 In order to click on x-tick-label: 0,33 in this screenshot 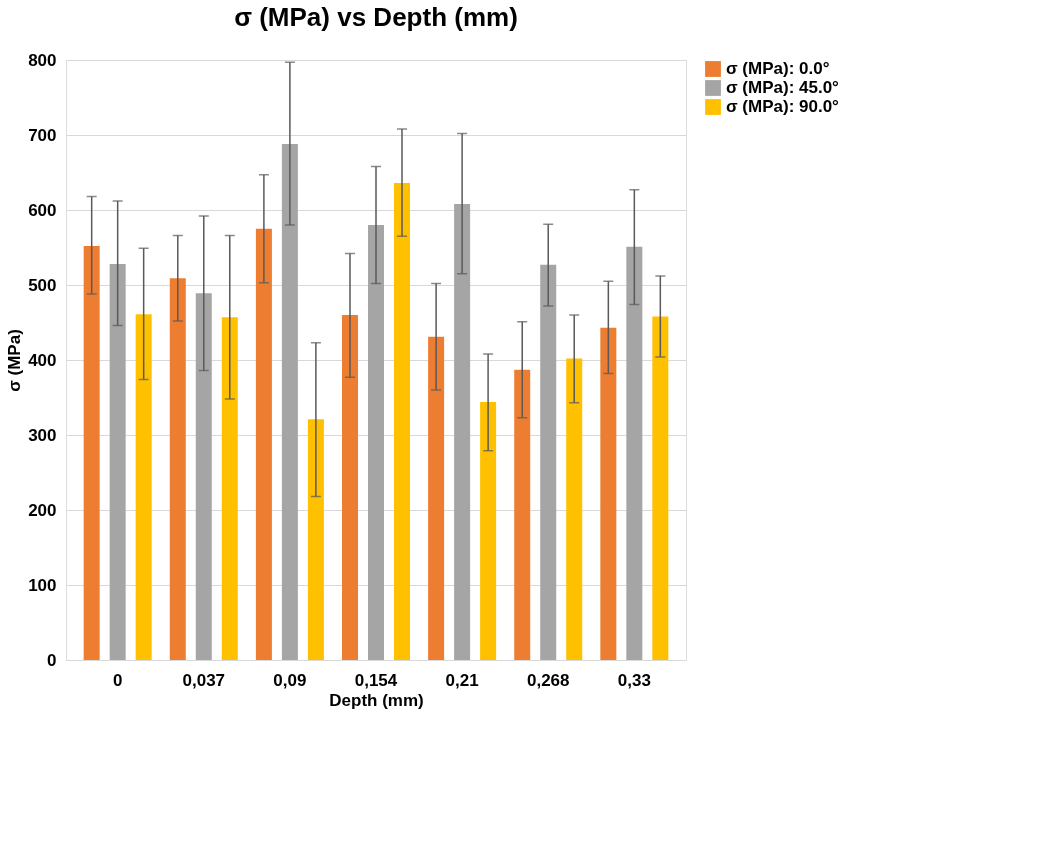, I will do `click(634, 680)`.